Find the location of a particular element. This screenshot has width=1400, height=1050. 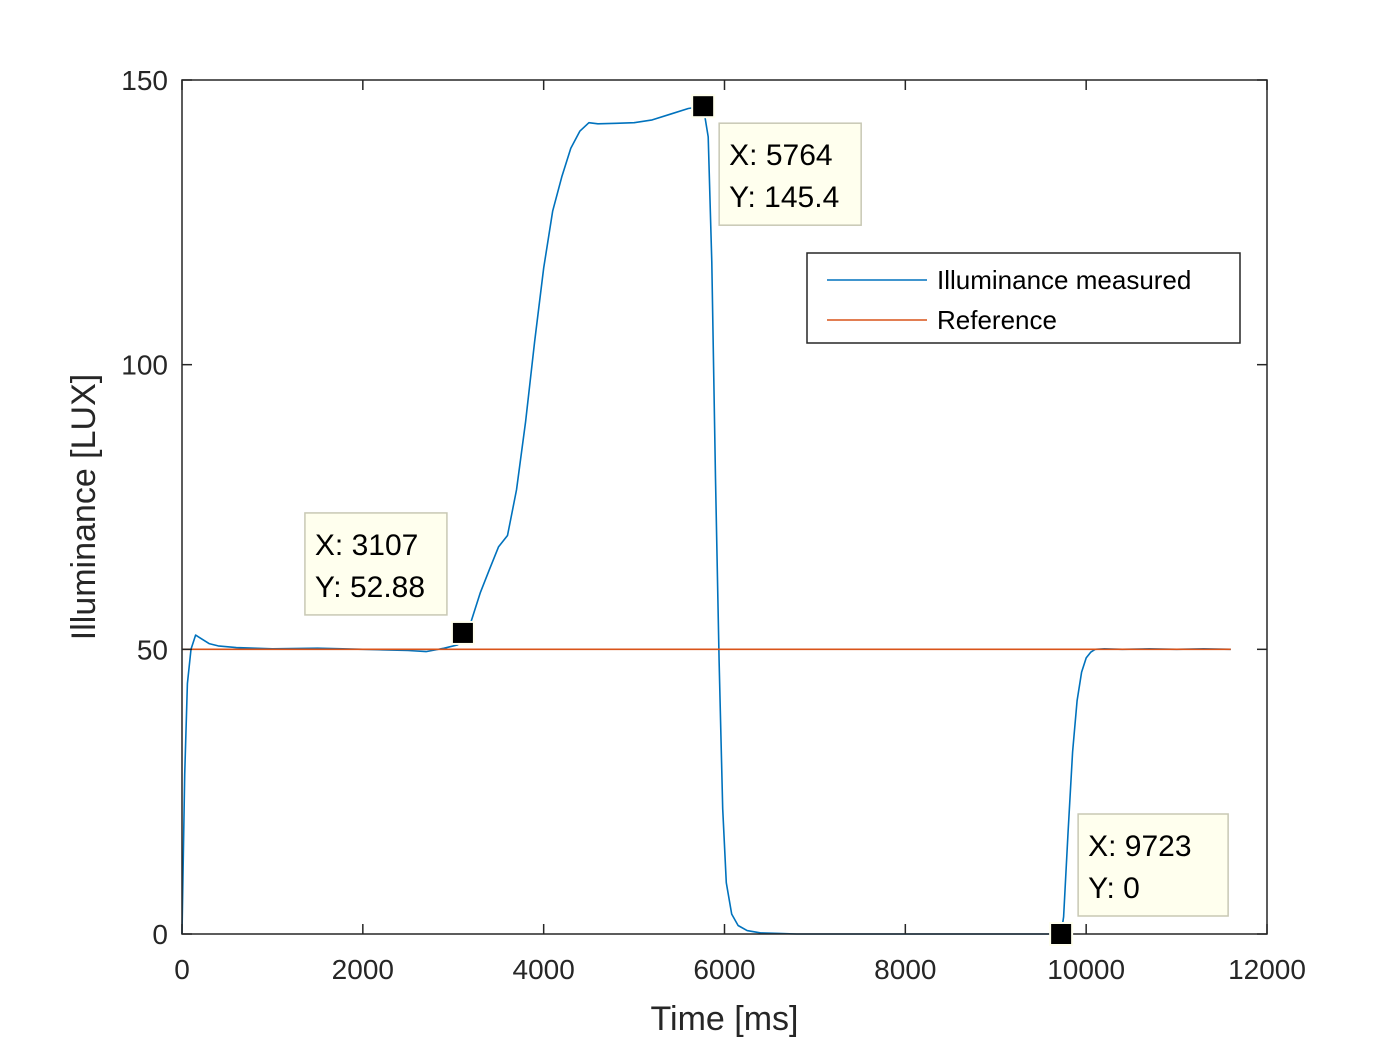

x-tick-label: 0 is located at coordinates (182, 969).